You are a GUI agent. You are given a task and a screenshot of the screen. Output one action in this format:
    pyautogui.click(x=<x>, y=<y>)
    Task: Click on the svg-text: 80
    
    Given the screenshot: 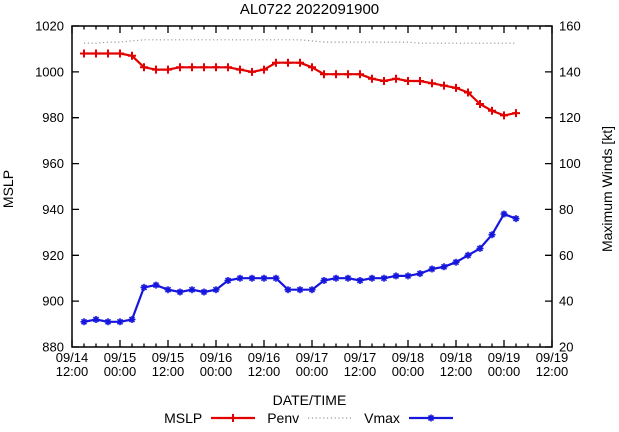 What is the action you would take?
    pyautogui.click(x=566, y=209)
    